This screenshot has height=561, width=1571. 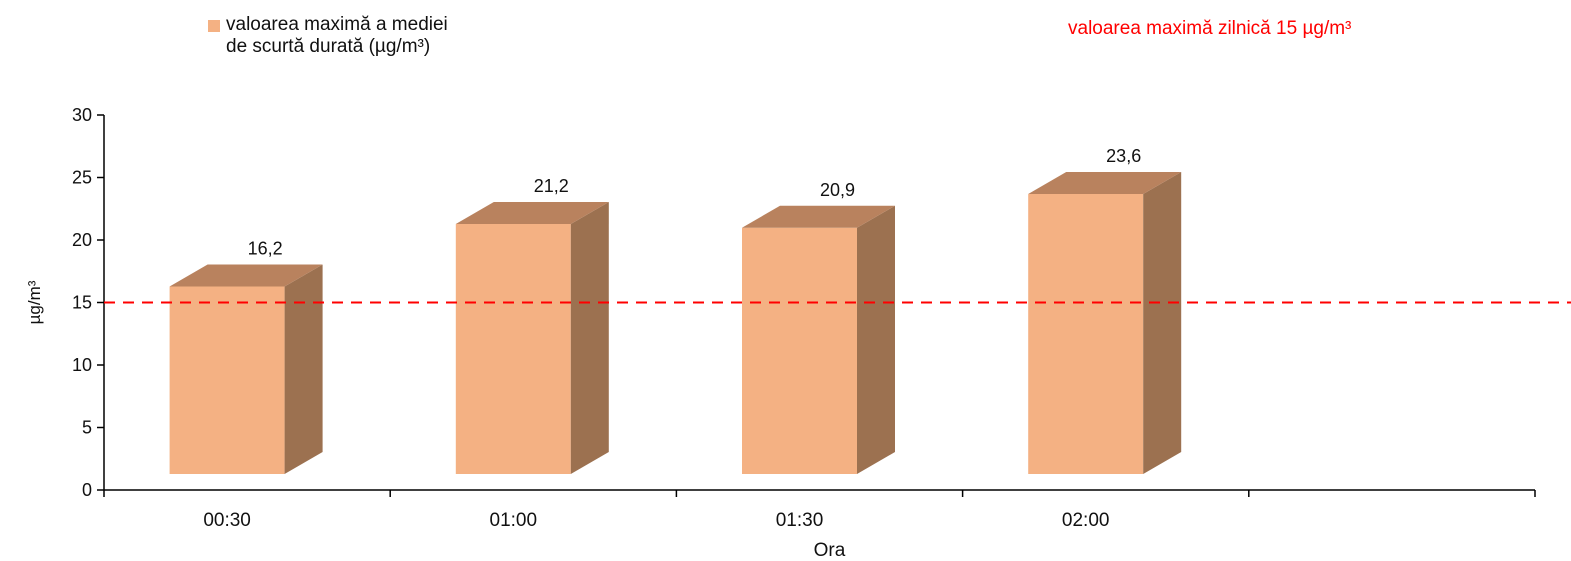 What do you see at coordinates (34, 302) in the screenshot?
I see `y-axis-title: µg/m³` at bounding box center [34, 302].